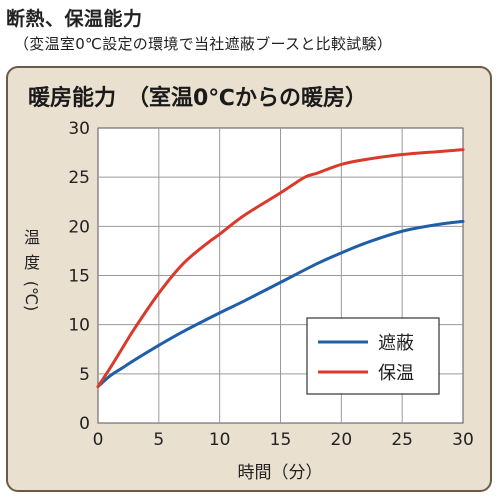  What do you see at coordinates (32, 262) in the screenshot?
I see `y-axis-label-part: 度` at bounding box center [32, 262].